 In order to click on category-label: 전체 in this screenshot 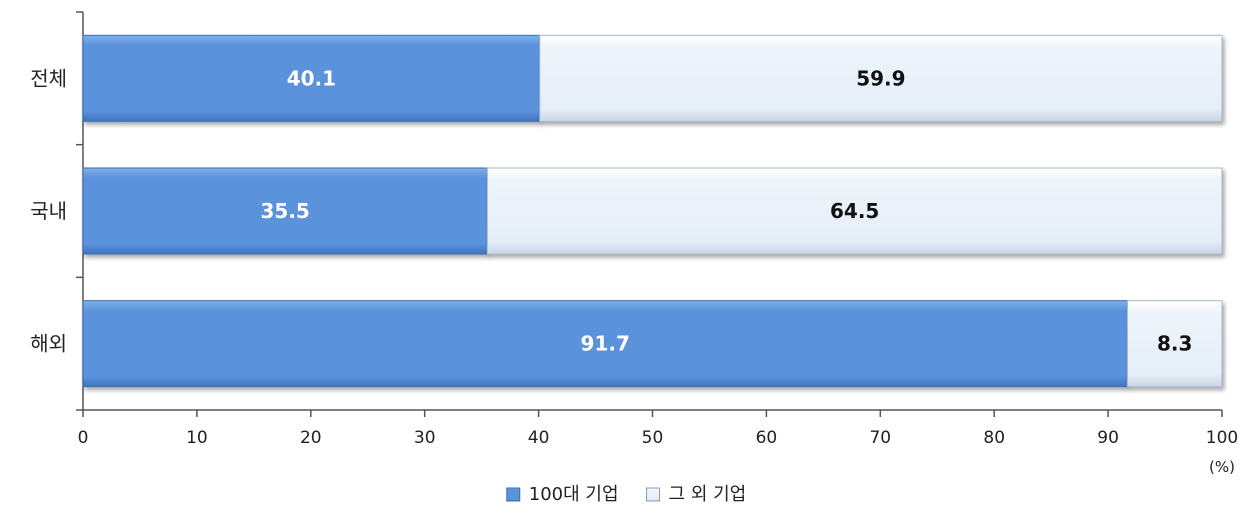, I will do `click(48, 78)`.